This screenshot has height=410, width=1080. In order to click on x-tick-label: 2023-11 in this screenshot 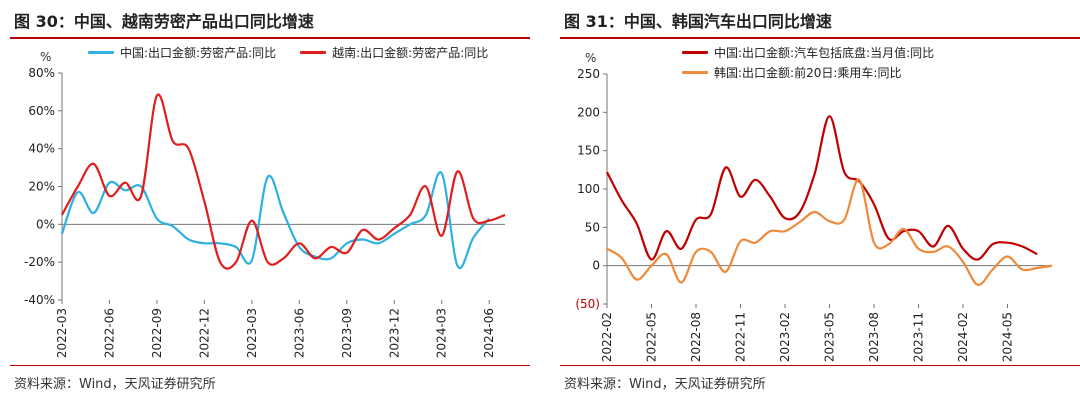, I will do `click(919, 337)`.